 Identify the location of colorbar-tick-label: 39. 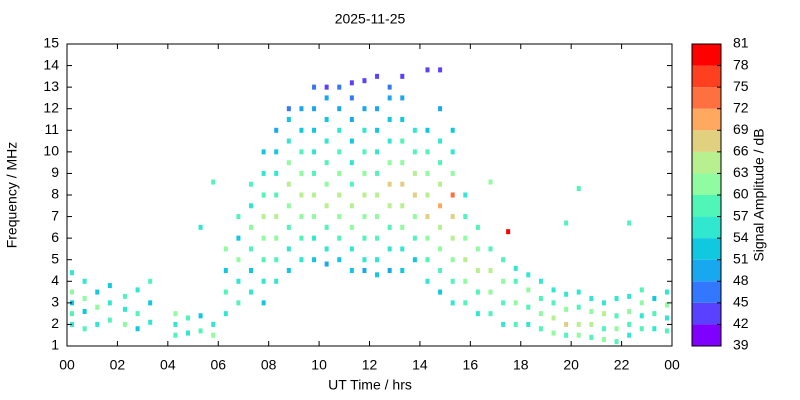
(741, 345).